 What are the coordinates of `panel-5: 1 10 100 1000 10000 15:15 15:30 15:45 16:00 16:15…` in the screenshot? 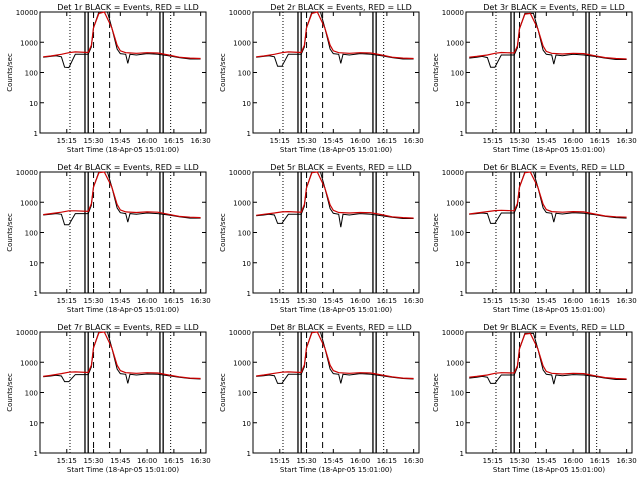 It's located at (321, 238).